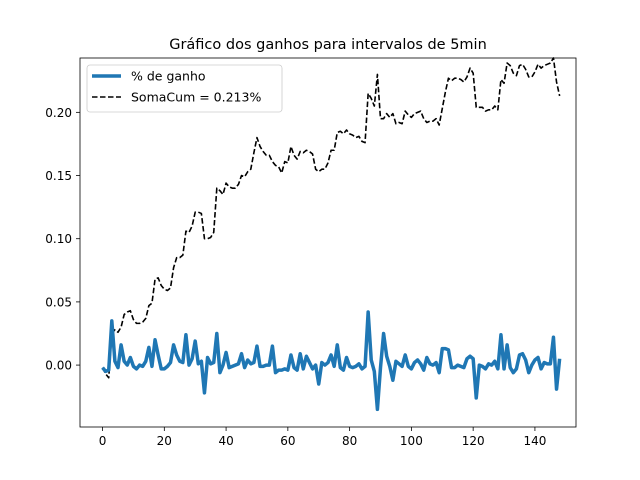  I want to click on legend-label-gain: % de ganho, so click(168, 76).